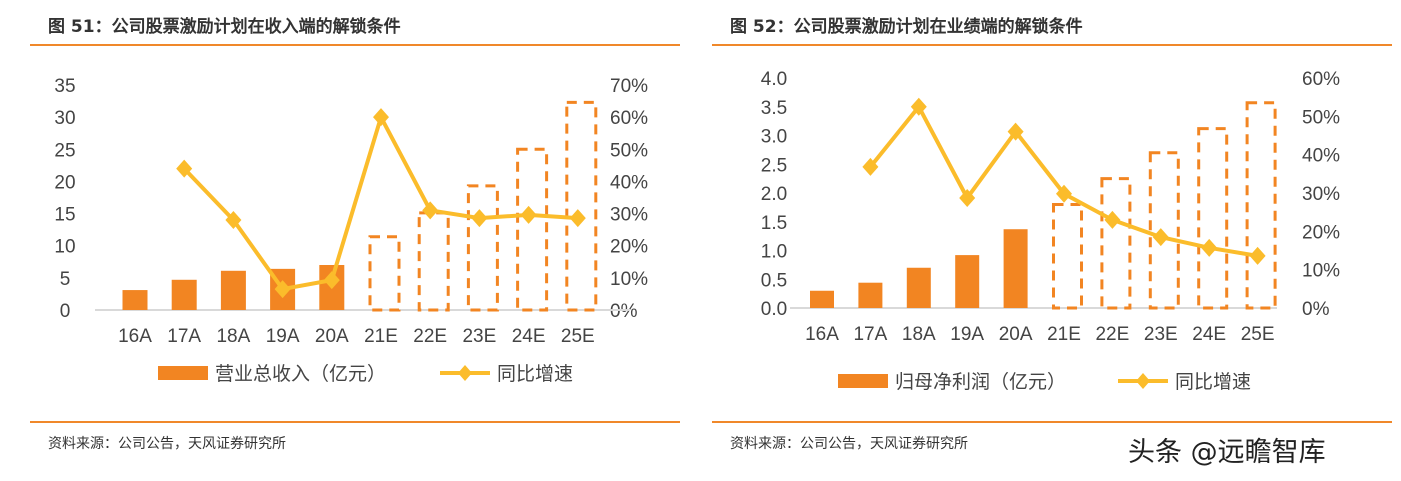  I want to click on y2-tick-label: 30%, so click(1321, 194).